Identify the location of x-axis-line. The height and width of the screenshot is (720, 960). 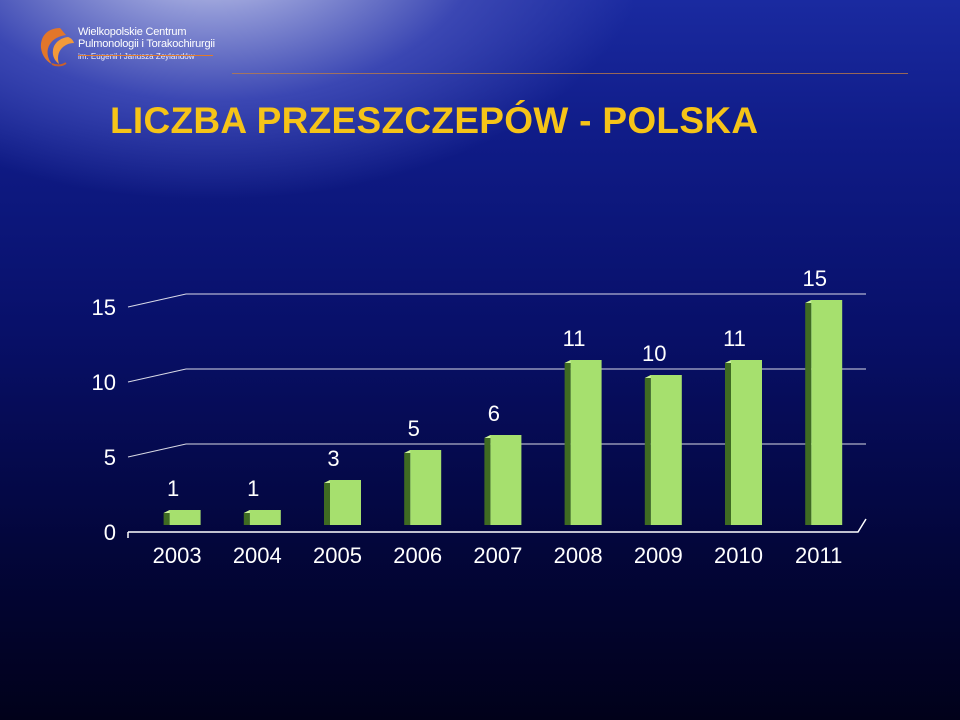
(497, 525).